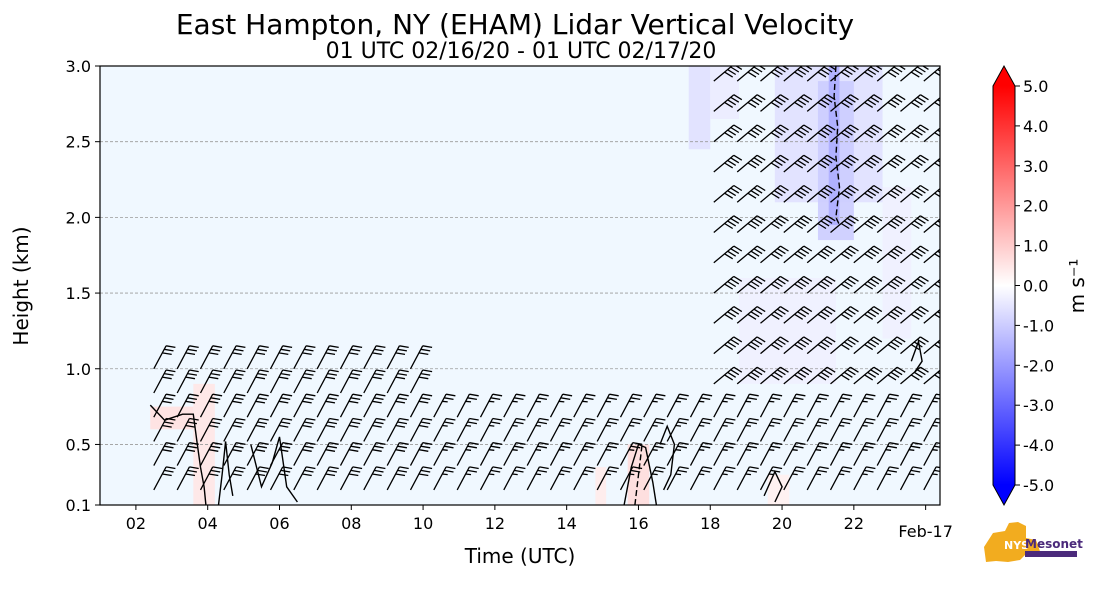  Describe the element at coordinates (1035, 246) in the screenshot. I see `colorbar-tick-label-4: 1.0` at that location.